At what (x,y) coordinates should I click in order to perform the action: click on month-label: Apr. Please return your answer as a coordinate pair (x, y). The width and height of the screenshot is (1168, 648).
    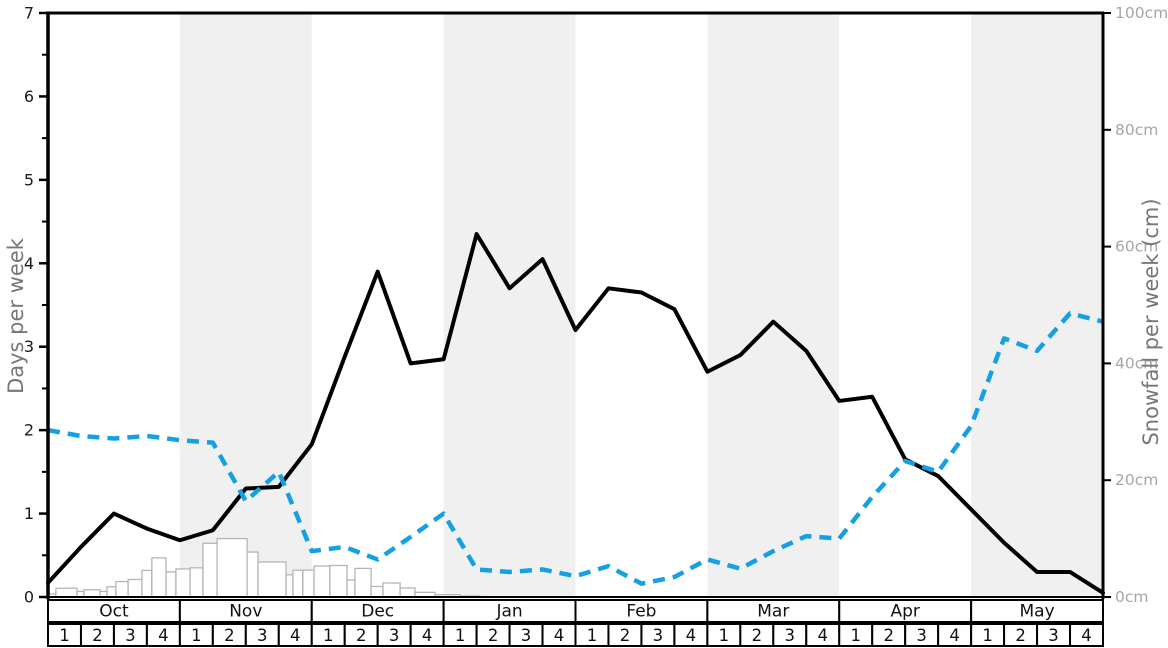
    Looking at the image, I should click on (904, 612).